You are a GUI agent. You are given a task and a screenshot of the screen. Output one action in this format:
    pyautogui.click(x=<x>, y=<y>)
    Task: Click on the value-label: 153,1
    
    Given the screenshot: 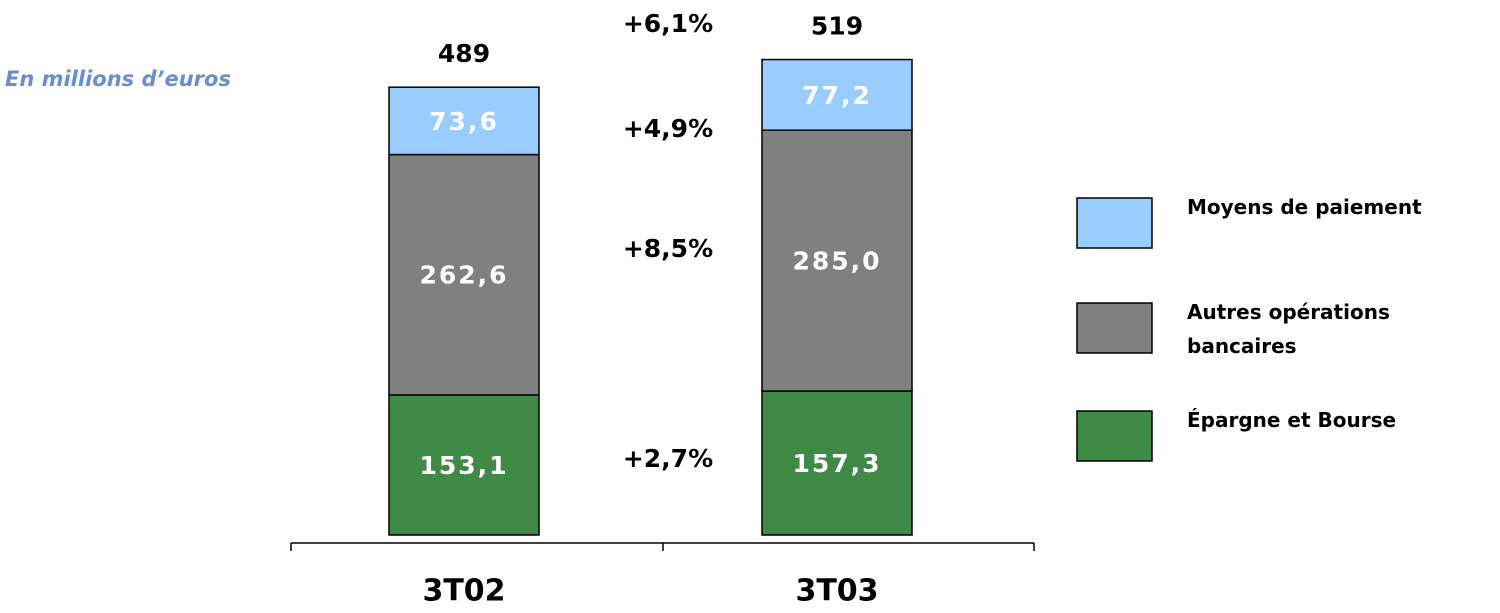 What is the action you would take?
    pyautogui.click(x=463, y=465)
    